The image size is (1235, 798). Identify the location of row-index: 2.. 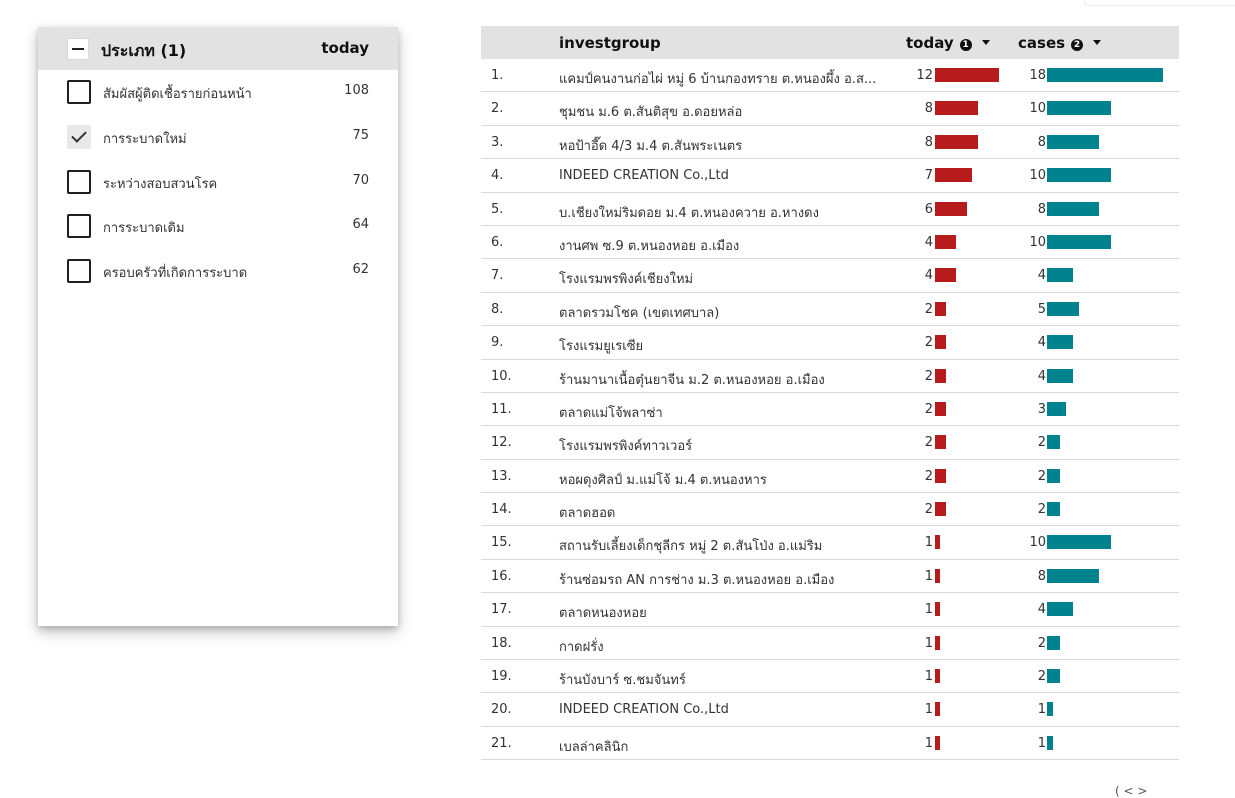
(497, 109).